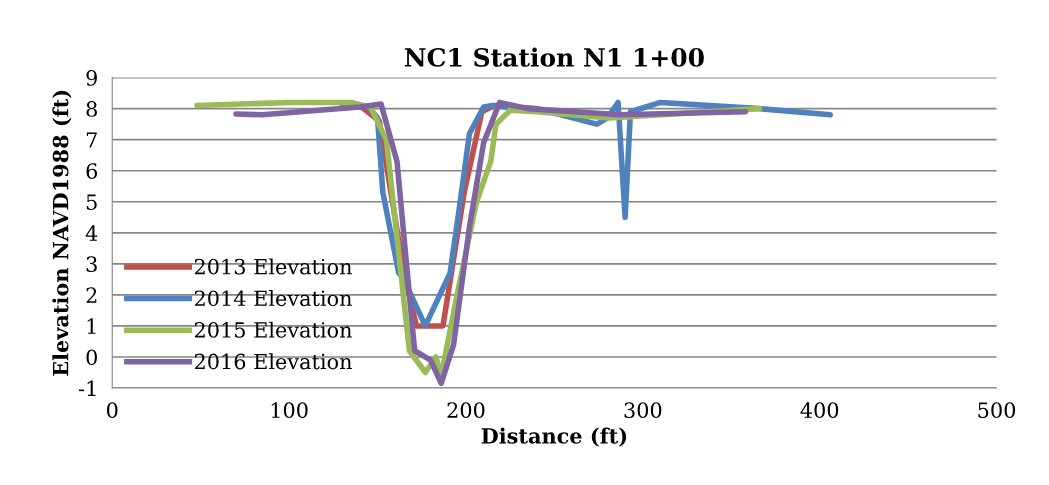  What do you see at coordinates (273, 298) in the screenshot?
I see `legend-label: 2014 Elevation` at bounding box center [273, 298].